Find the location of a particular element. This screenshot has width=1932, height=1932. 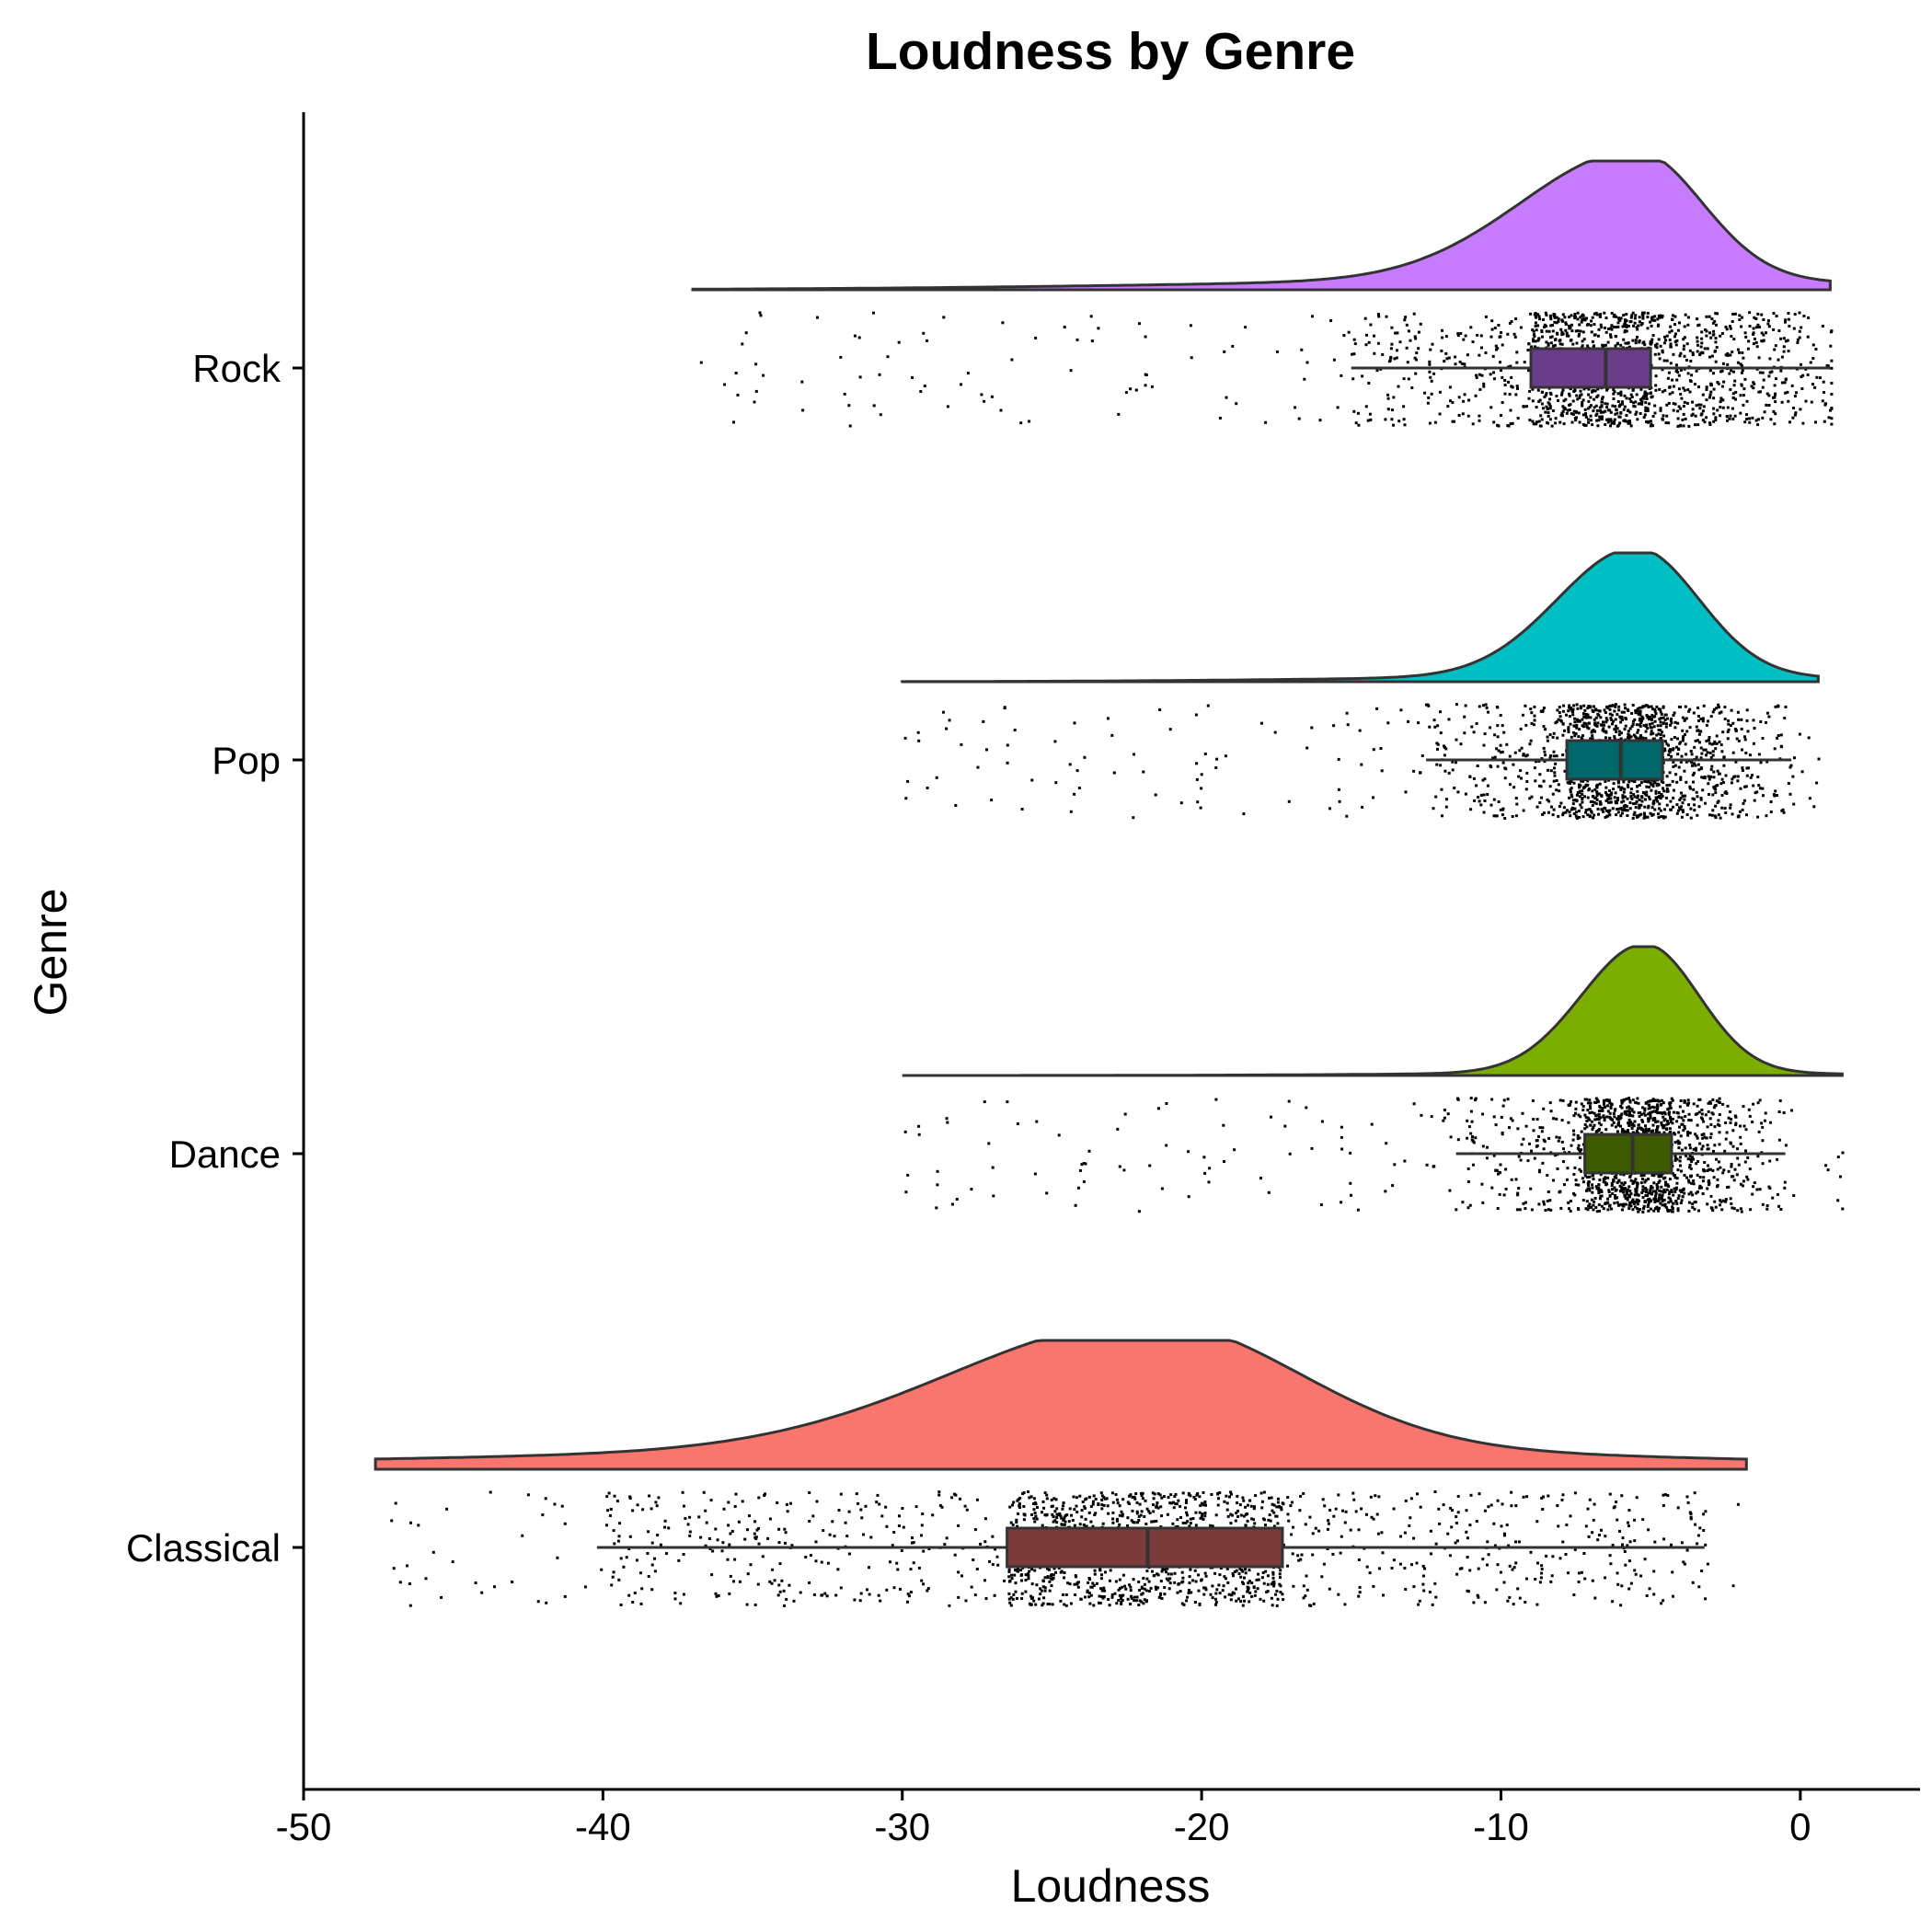

density-cloud is located at coordinates (1373, 1011).